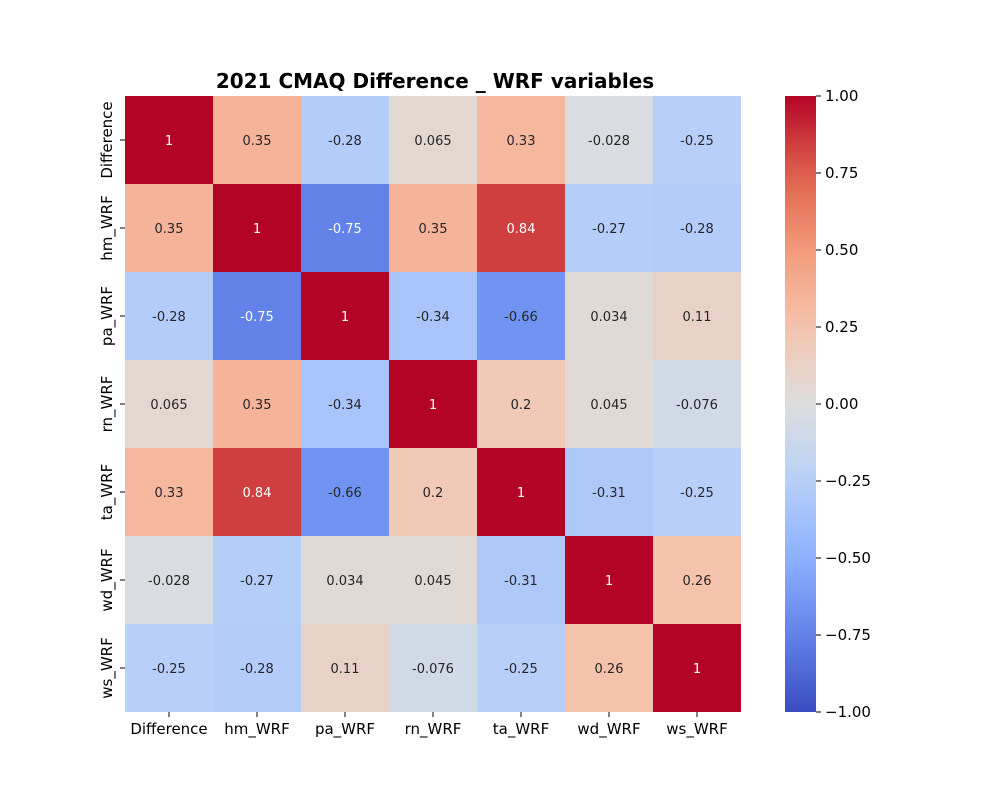  Describe the element at coordinates (107, 492) in the screenshot. I see `y-tick-label: ta_WRF` at that location.